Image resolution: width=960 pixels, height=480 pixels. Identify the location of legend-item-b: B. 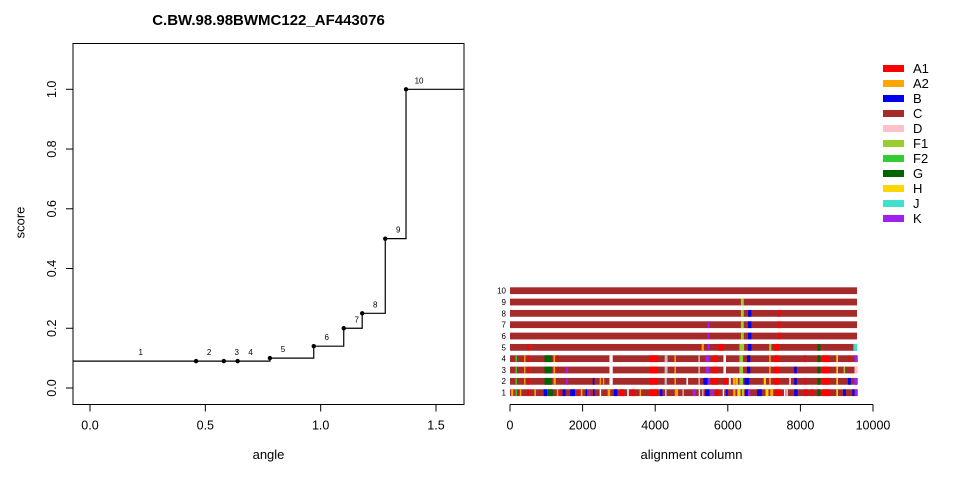
(906, 98).